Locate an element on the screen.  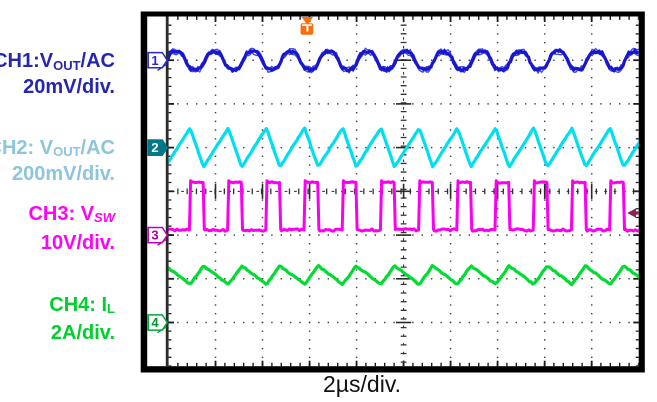
svg-text: 2 is located at coordinates (154, 147).